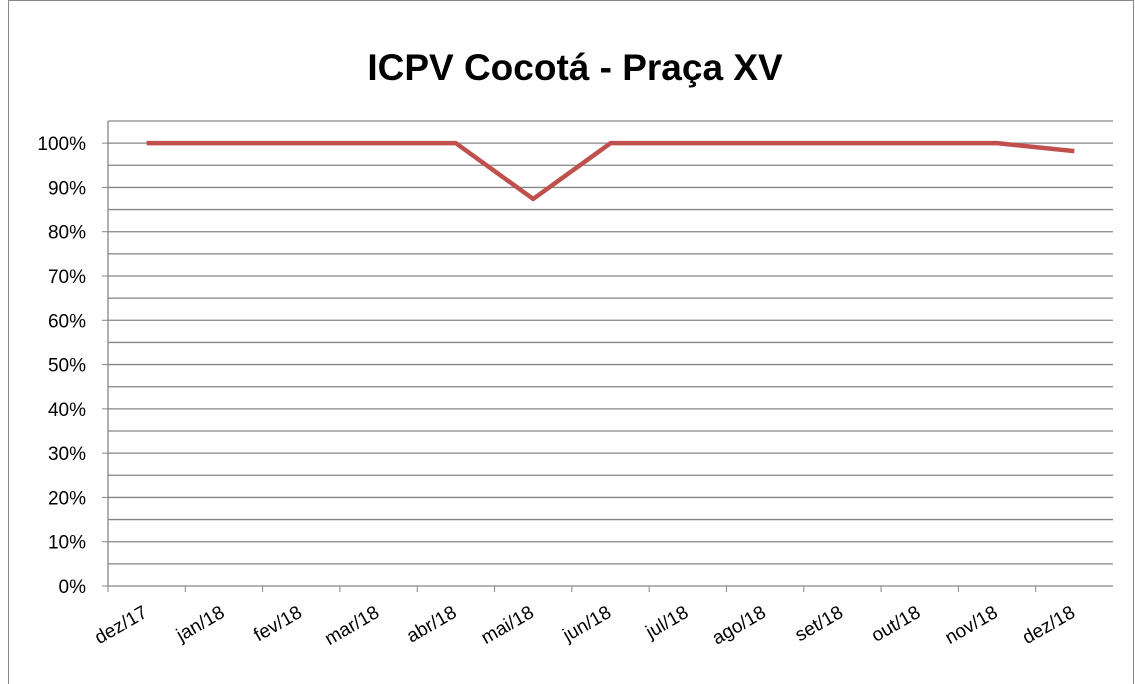  I want to click on y-tick-label: 100%, so click(61, 144).